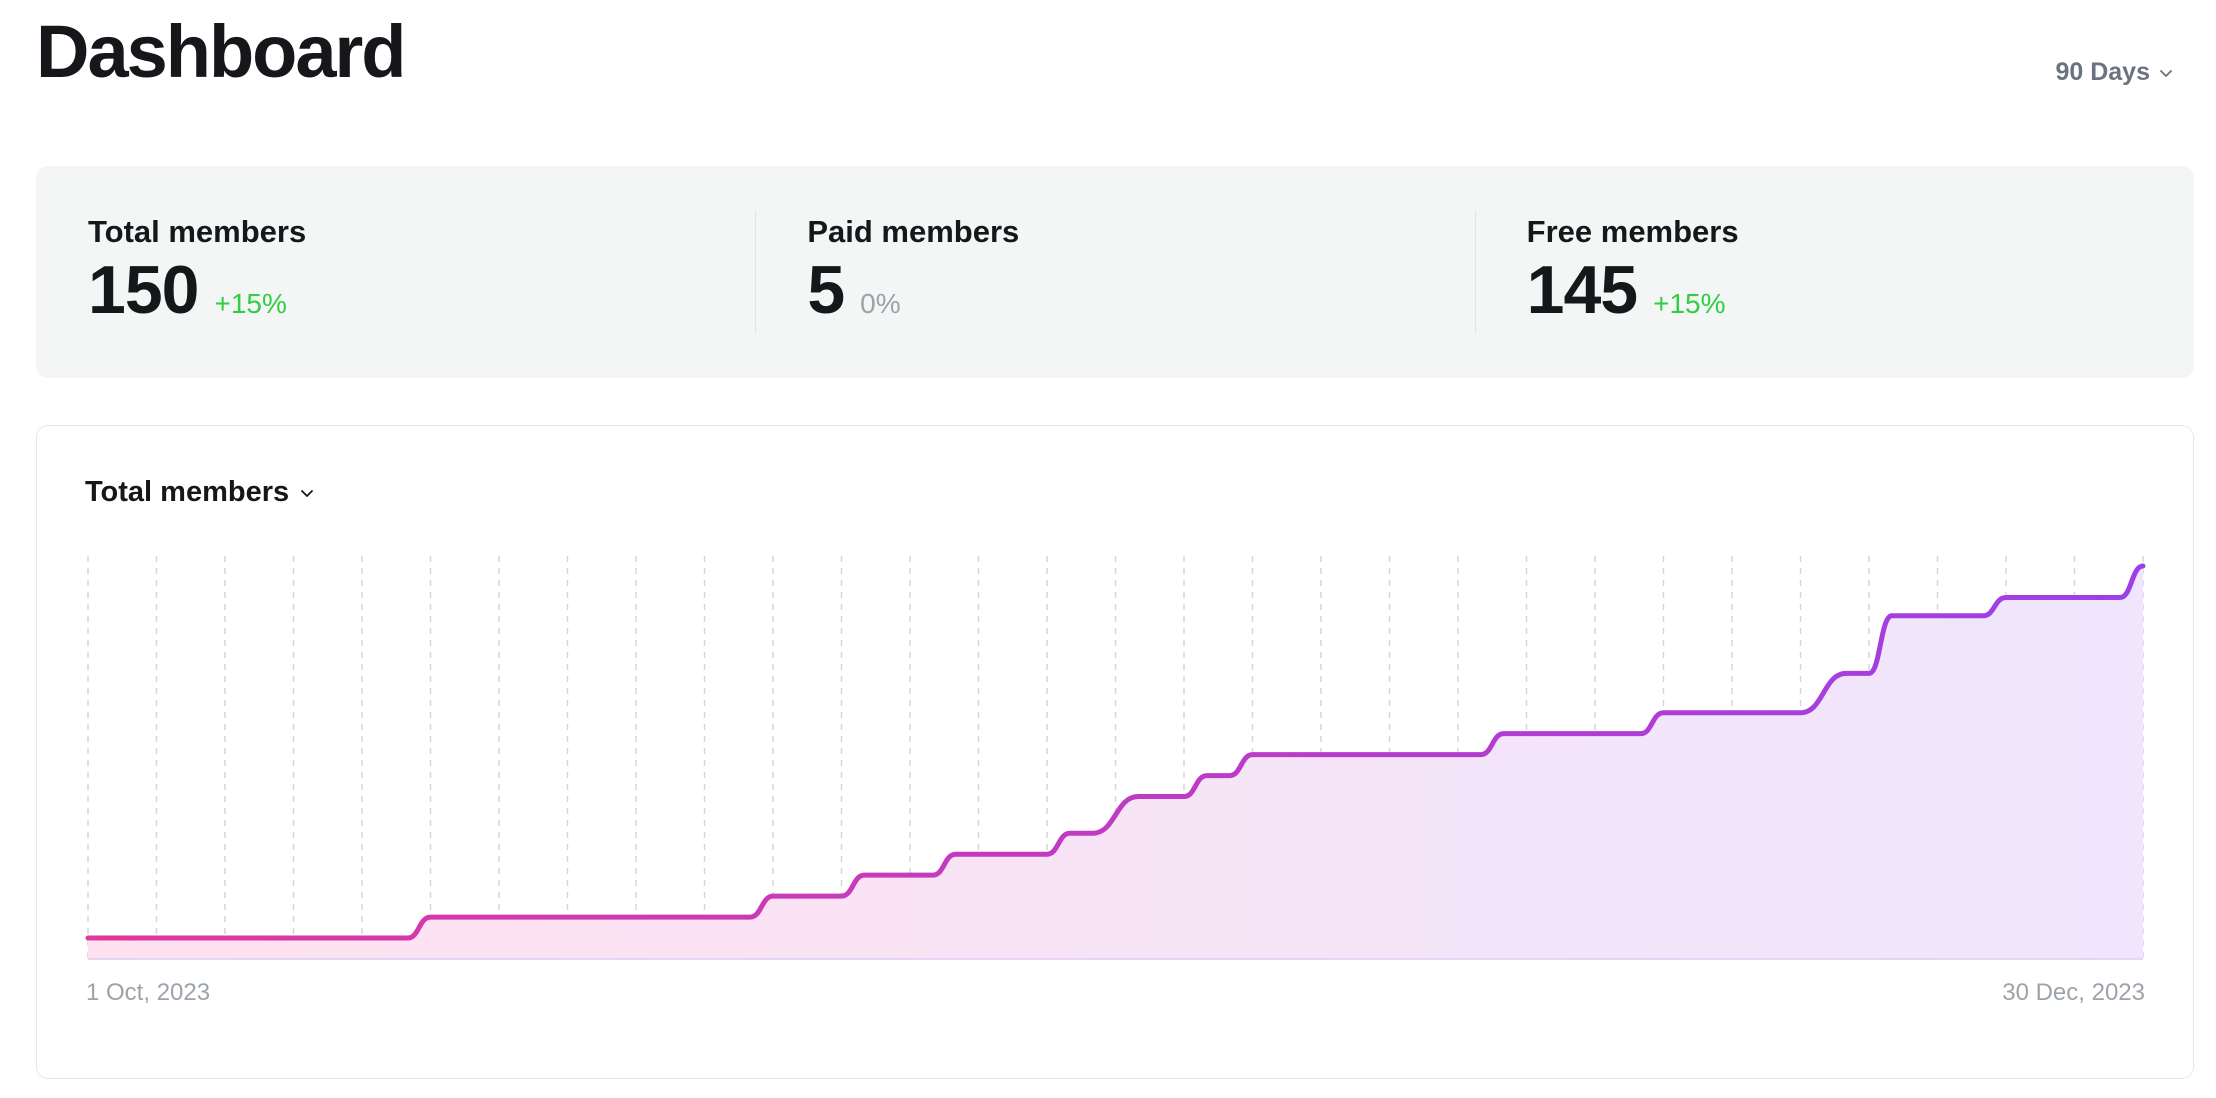  I want to click on kpi-paid-members: Paid members 5 0%, so click(1114, 272).